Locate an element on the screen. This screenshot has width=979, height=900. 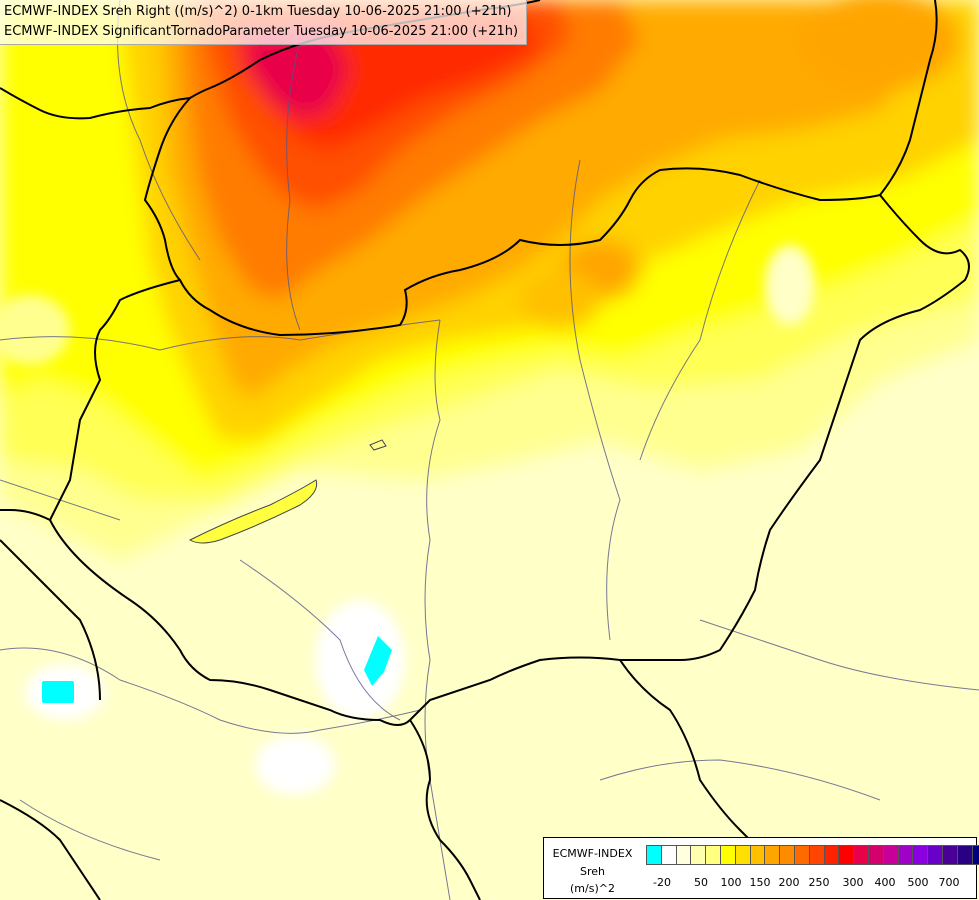
legend-title-model: ECMWF-INDEX is located at coordinates (592, 853).